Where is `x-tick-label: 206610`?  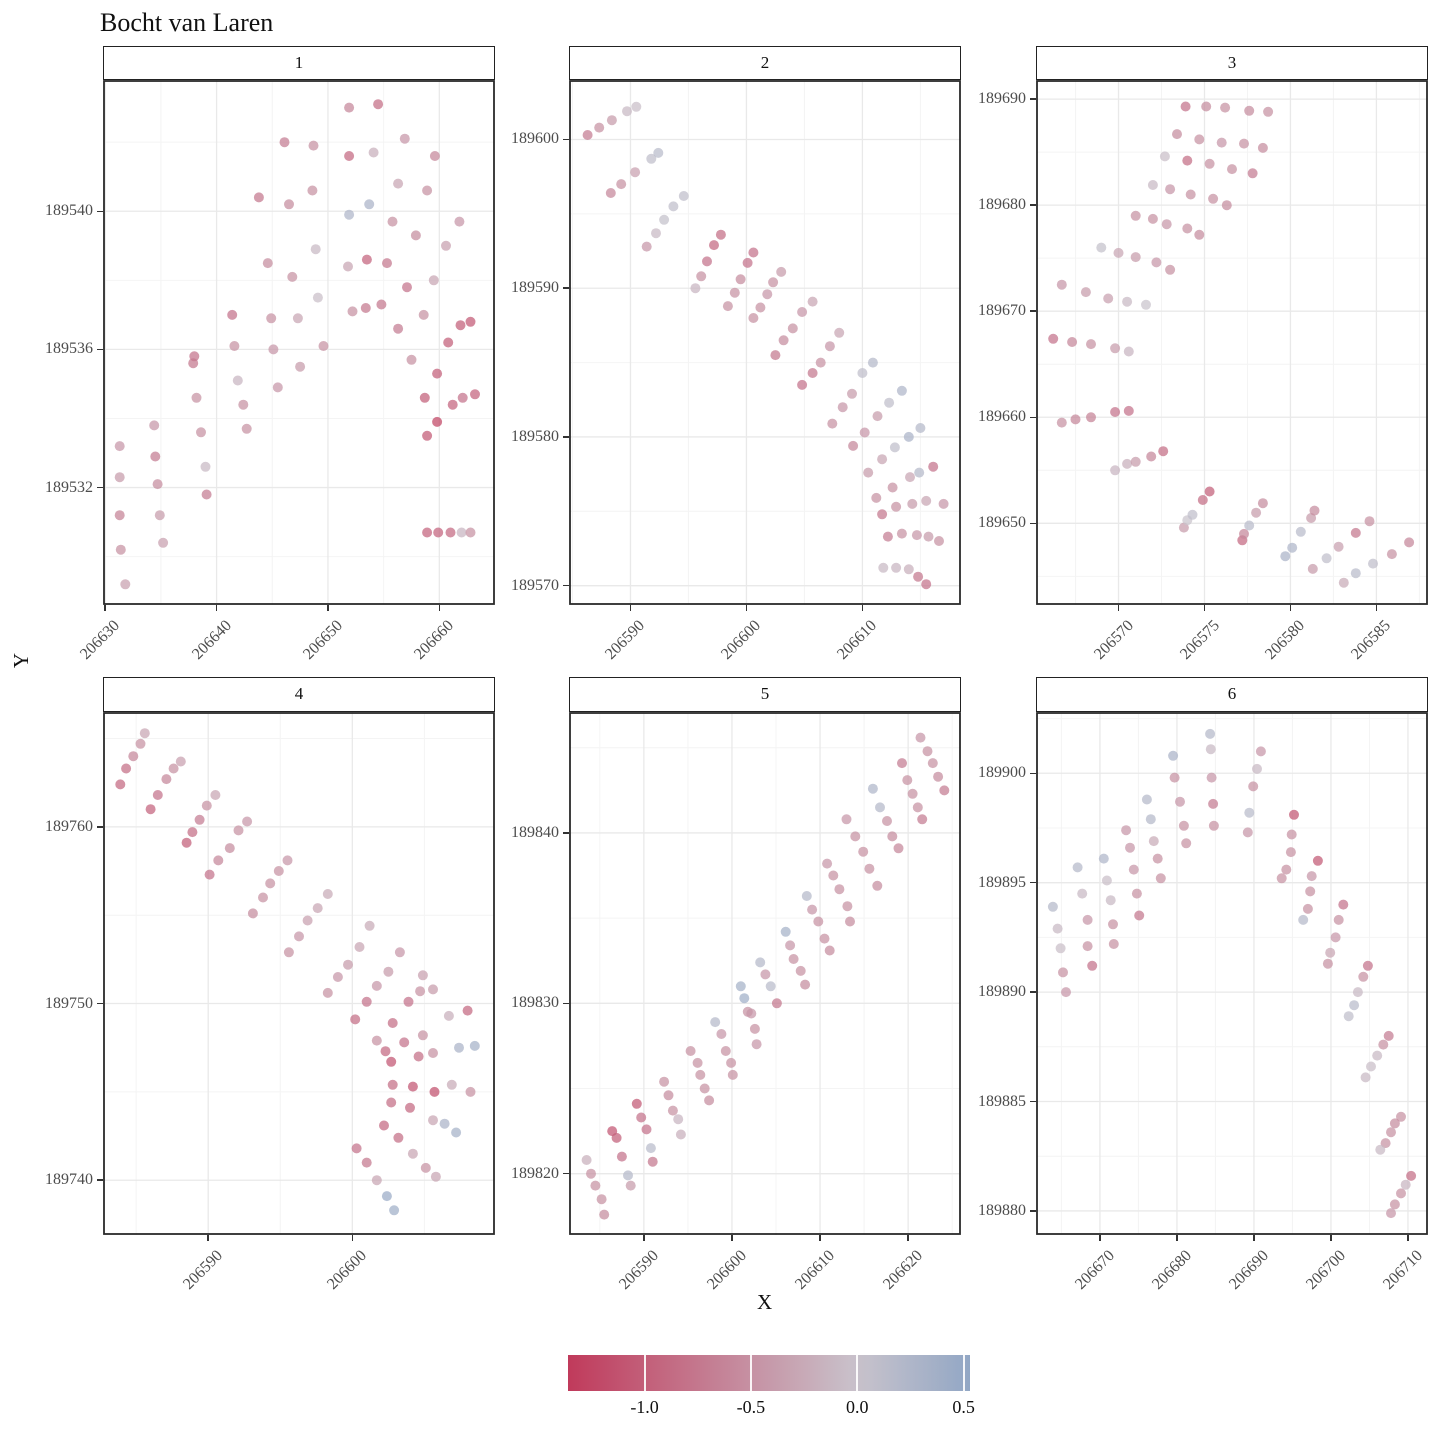 x-tick-label: 206610 is located at coordinates (815, 1270).